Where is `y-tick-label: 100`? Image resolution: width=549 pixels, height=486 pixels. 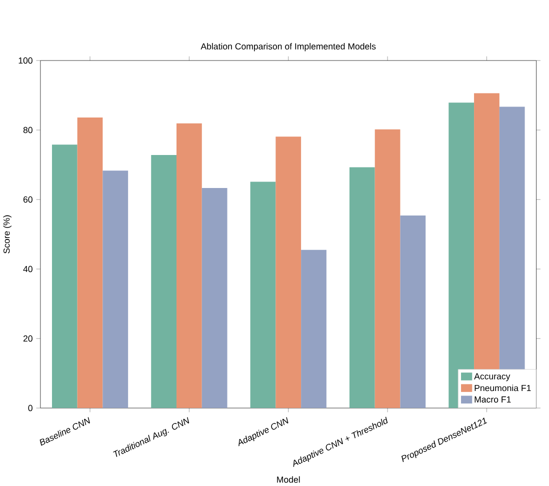 y-tick-label: 100 is located at coordinates (25, 60).